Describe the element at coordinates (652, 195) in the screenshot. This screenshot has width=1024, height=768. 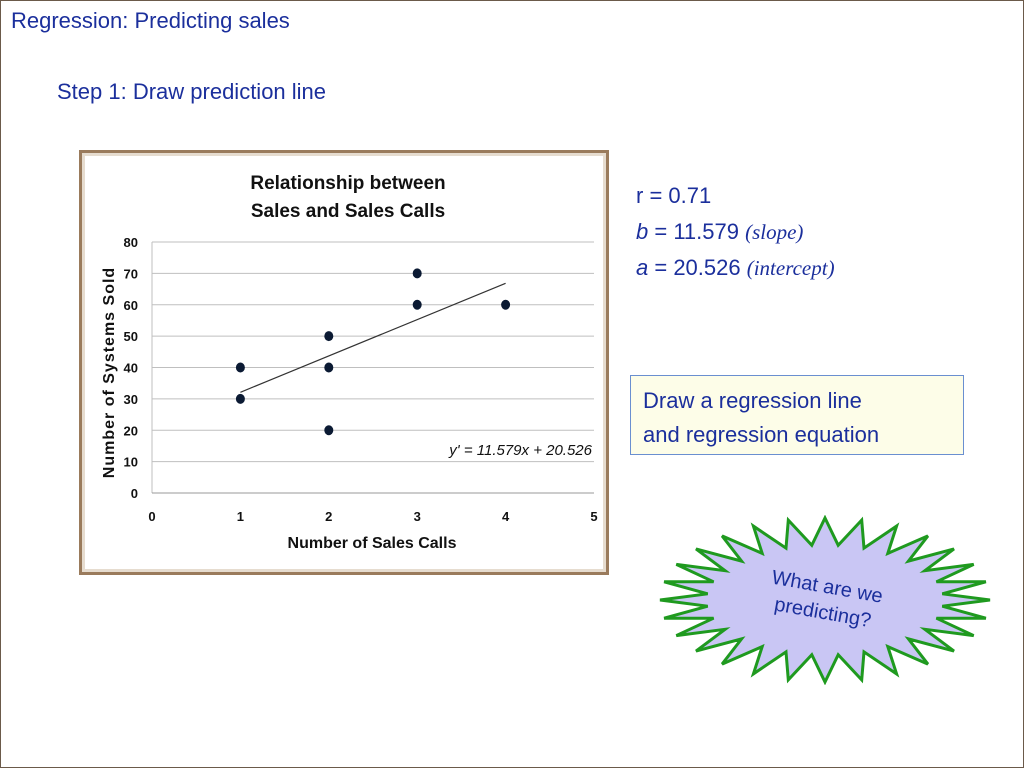
I see `r-label: r =` at that location.